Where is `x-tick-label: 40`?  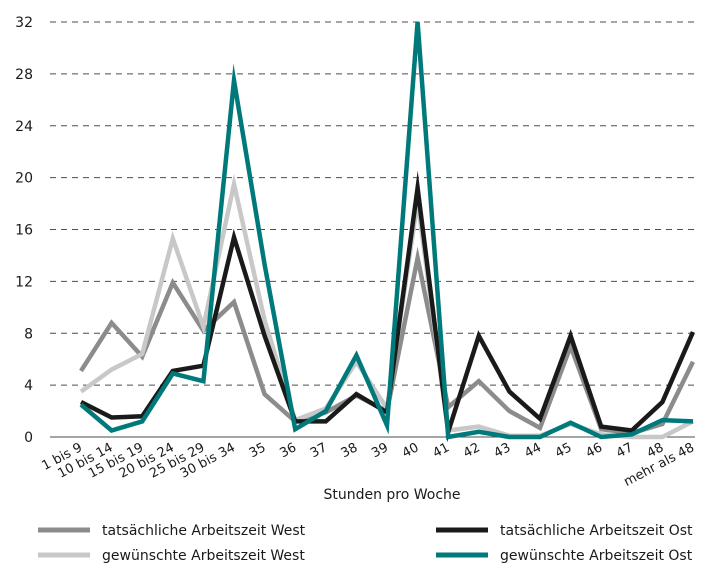 x-tick-label: 40 is located at coordinates (411, 450).